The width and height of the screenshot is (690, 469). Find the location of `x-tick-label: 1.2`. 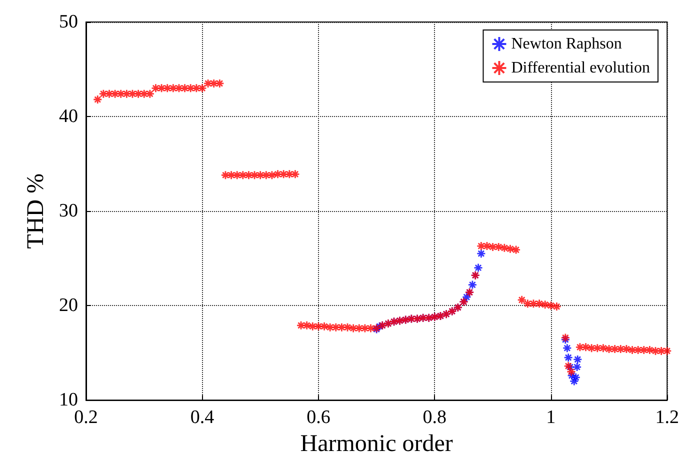

x-tick-label: 1.2 is located at coordinates (667, 417).